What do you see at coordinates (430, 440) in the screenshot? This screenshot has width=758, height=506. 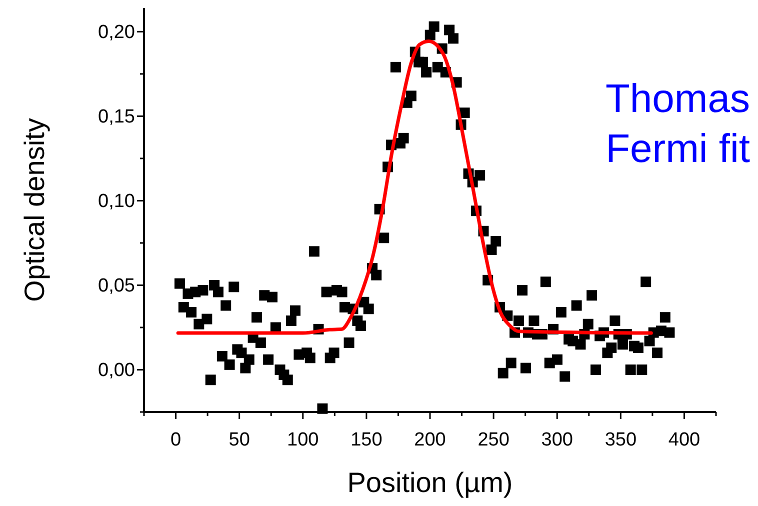 I see `x-tick-label: 200` at bounding box center [430, 440].